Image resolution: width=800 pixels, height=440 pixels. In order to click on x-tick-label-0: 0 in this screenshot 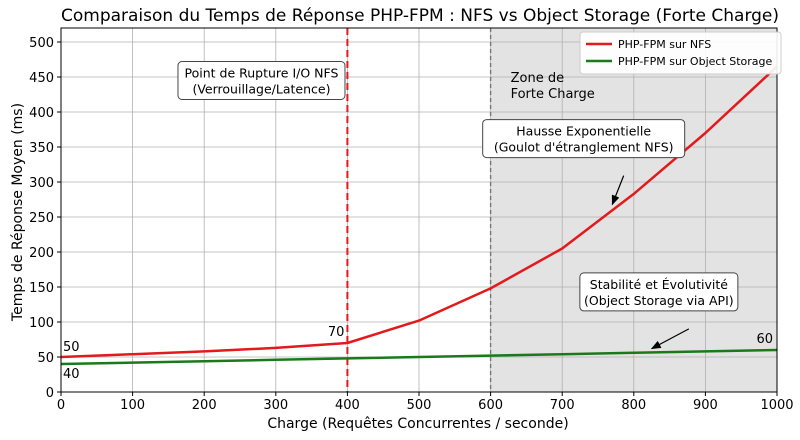, I will do `click(61, 405)`.